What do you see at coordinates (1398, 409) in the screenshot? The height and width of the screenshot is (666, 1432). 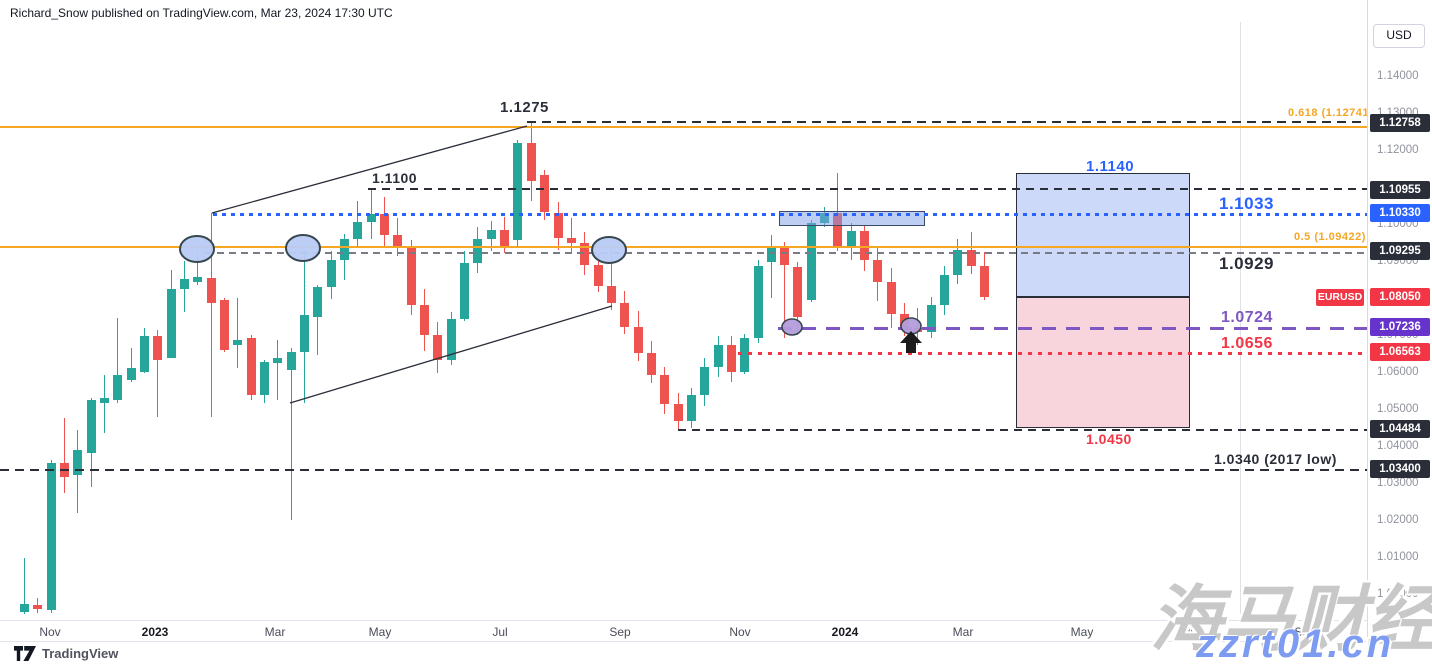 I see `price-tick-label: 1.05000` at bounding box center [1398, 409].